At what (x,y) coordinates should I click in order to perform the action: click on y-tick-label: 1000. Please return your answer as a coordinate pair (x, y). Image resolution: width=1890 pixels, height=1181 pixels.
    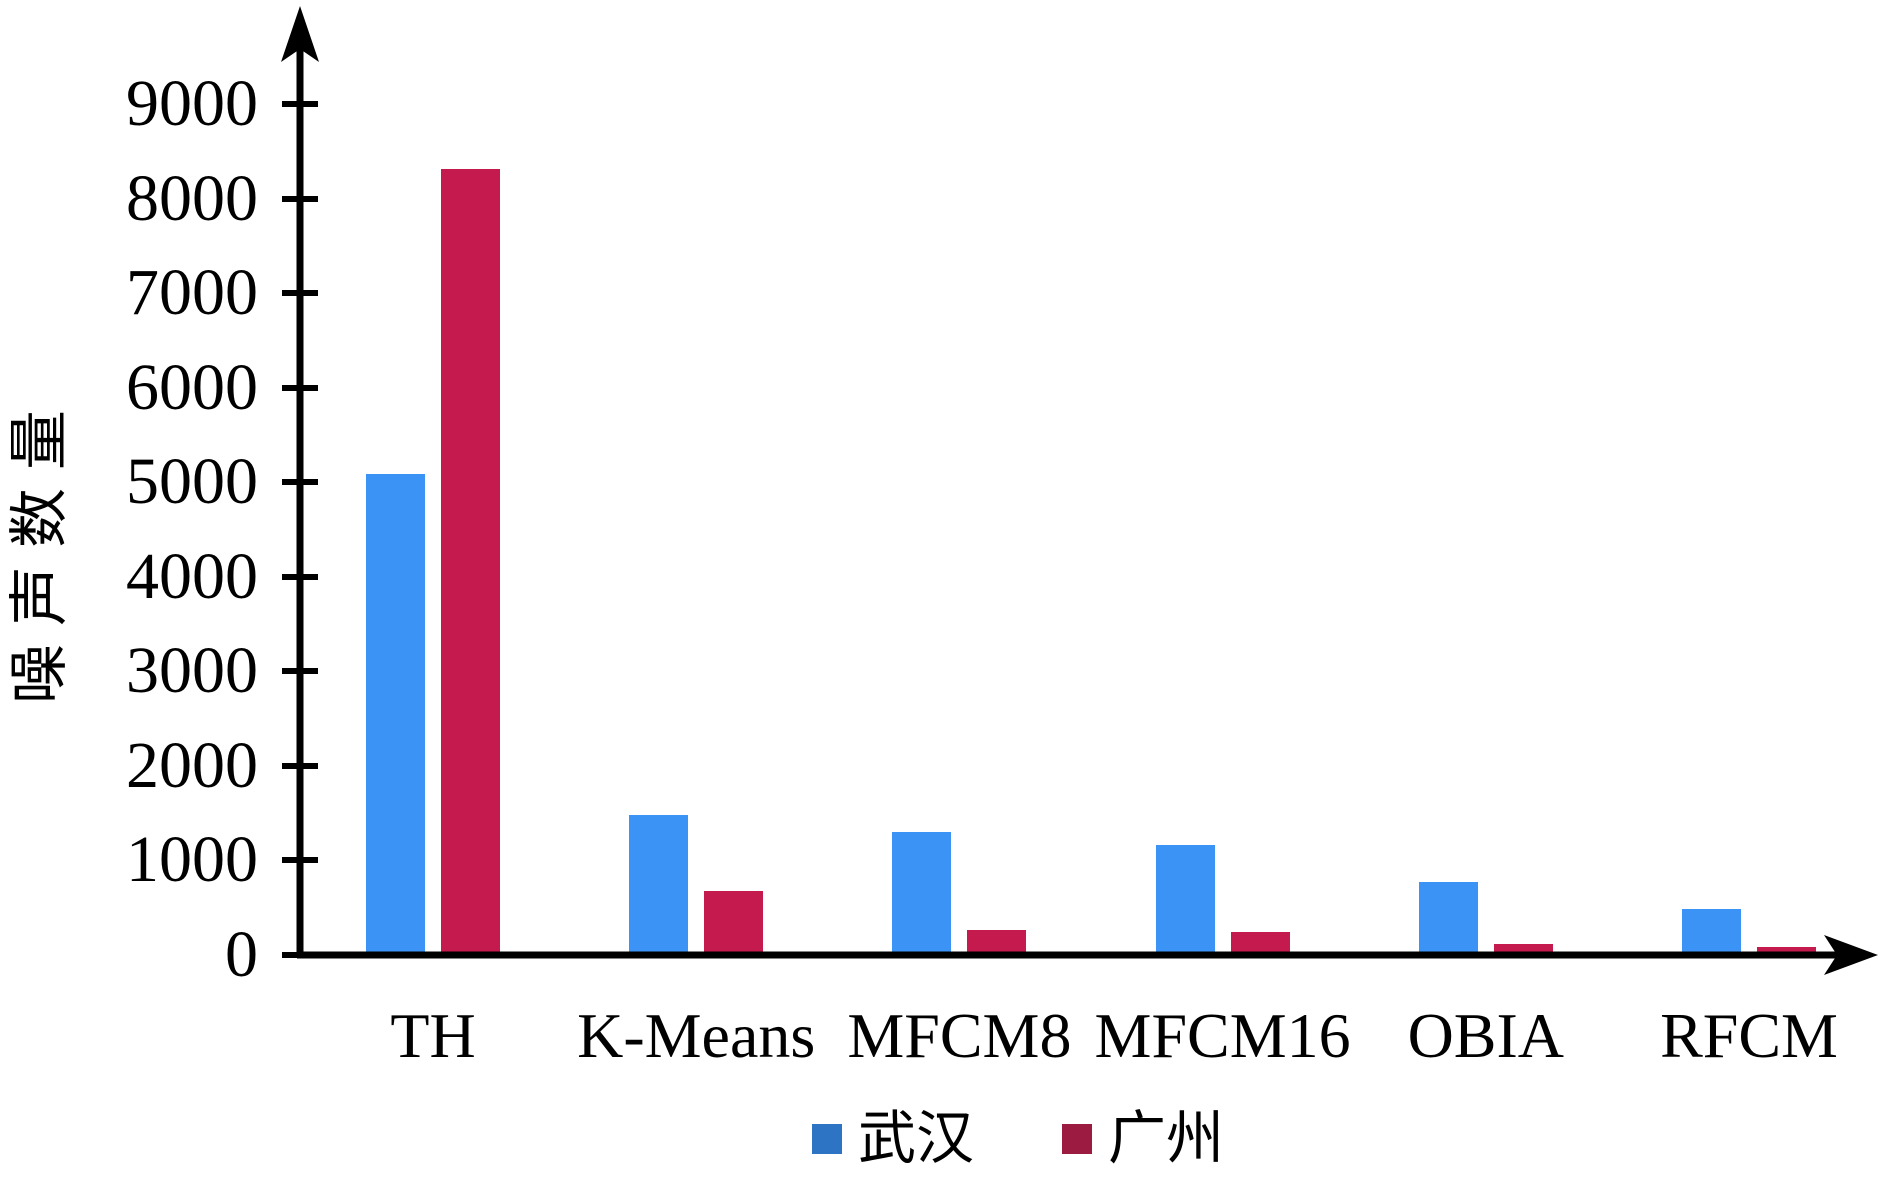
    Looking at the image, I should click on (192, 860).